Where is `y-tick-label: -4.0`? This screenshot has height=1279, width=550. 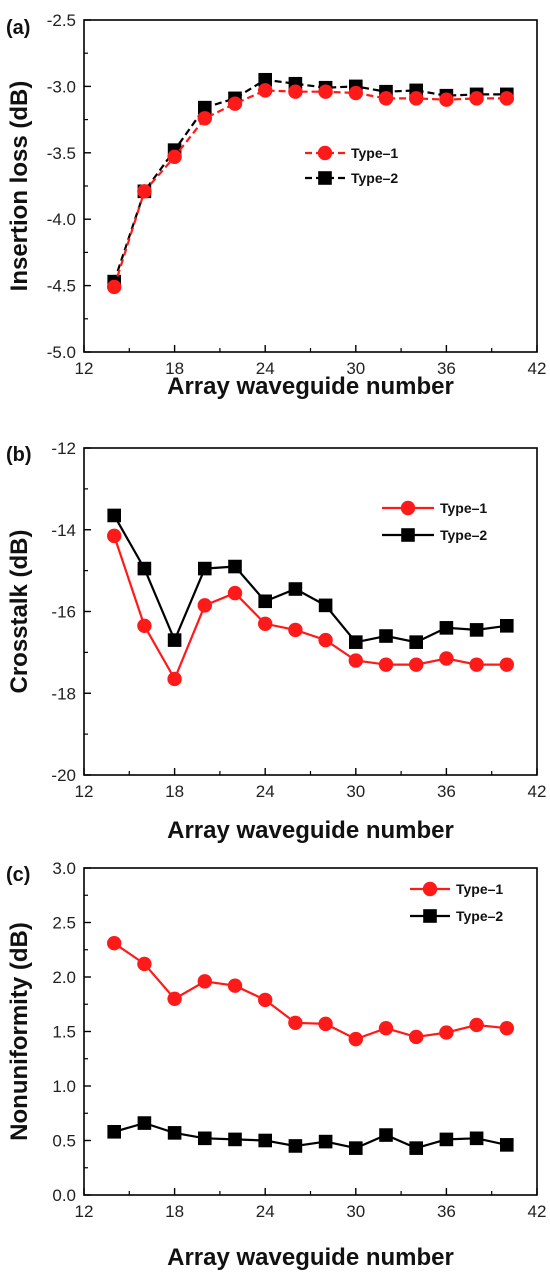
y-tick-label: -4.0 is located at coordinates (61, 219).